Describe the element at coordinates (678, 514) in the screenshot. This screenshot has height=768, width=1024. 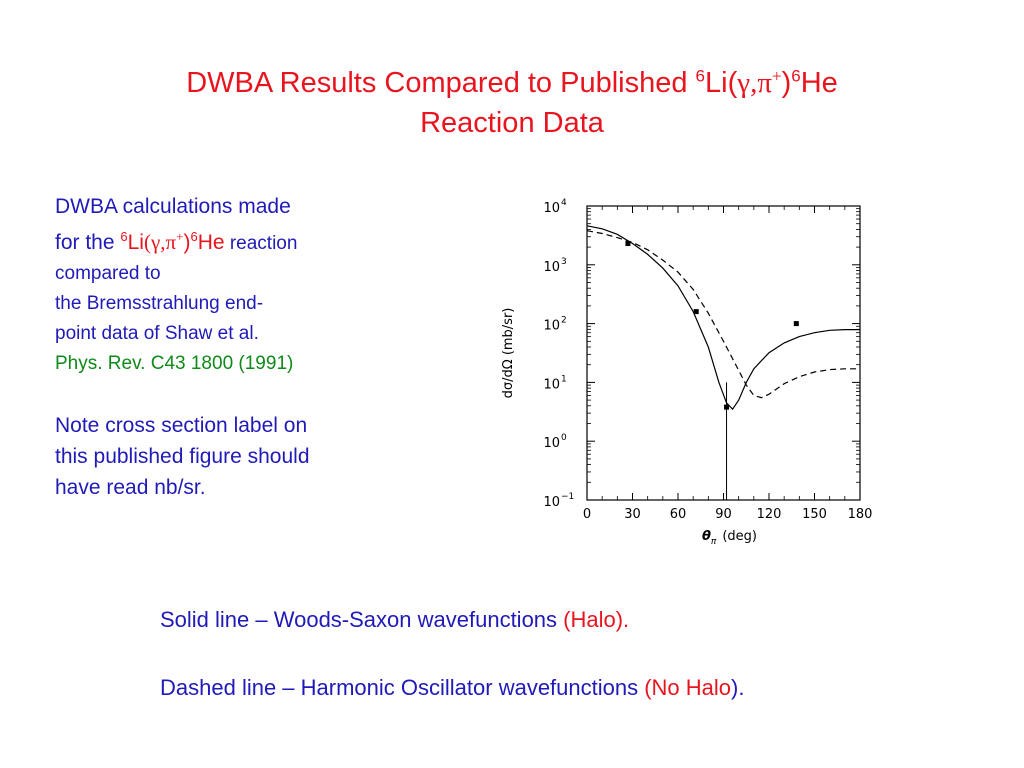
I see `x-tick-label: 60` at that location.